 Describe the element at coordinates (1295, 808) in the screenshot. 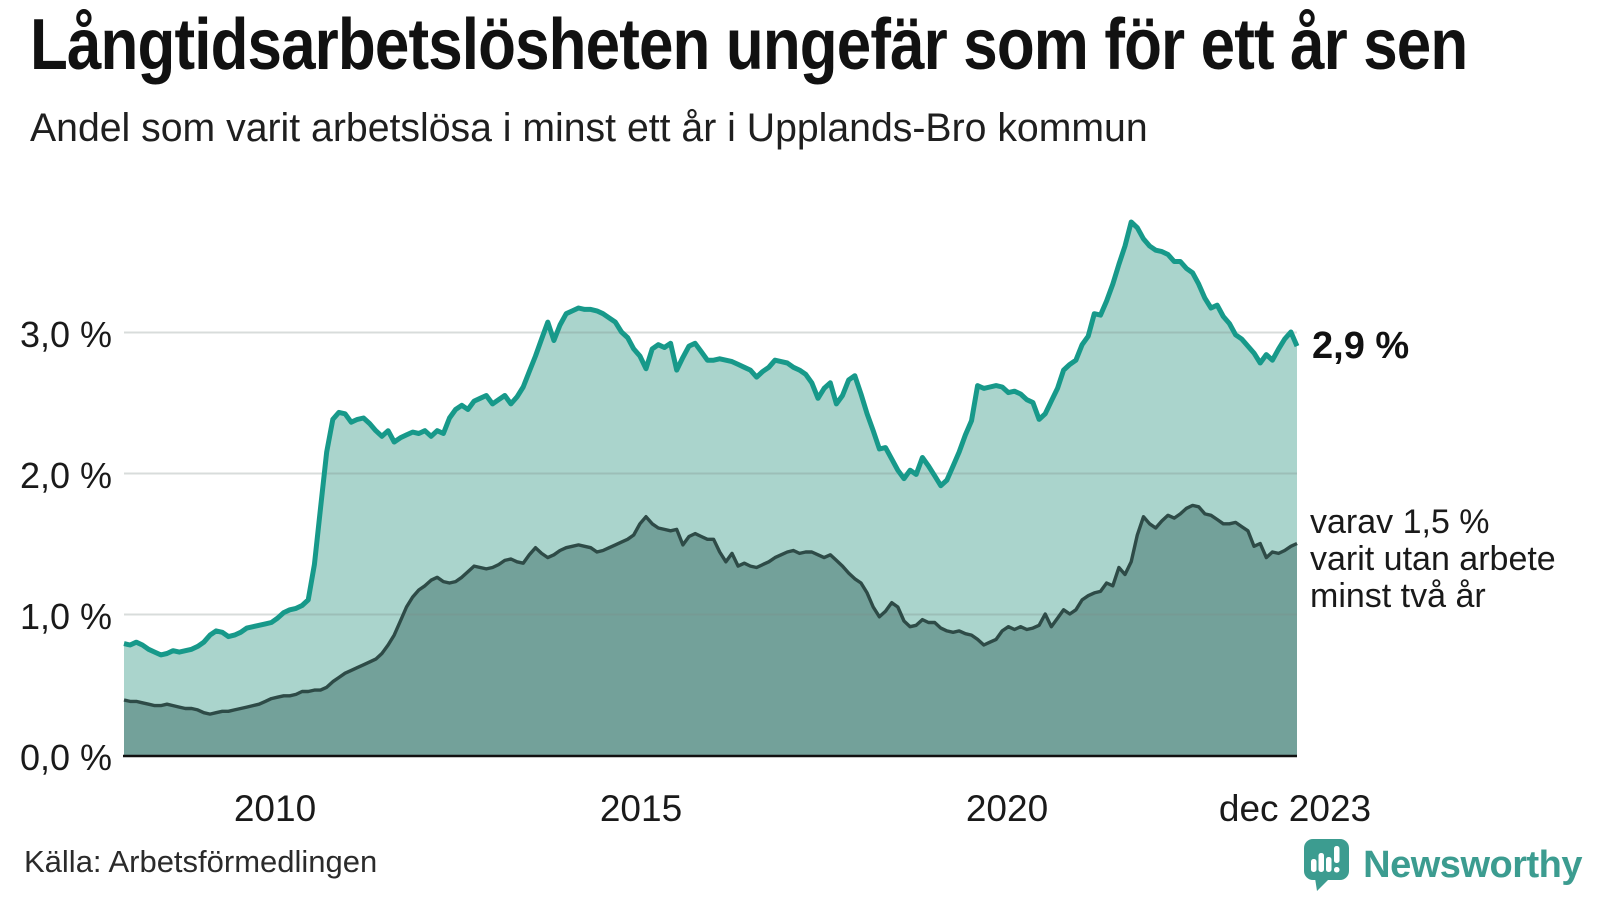

I see `x-tick-dec-2023: dec 2023` at that location.